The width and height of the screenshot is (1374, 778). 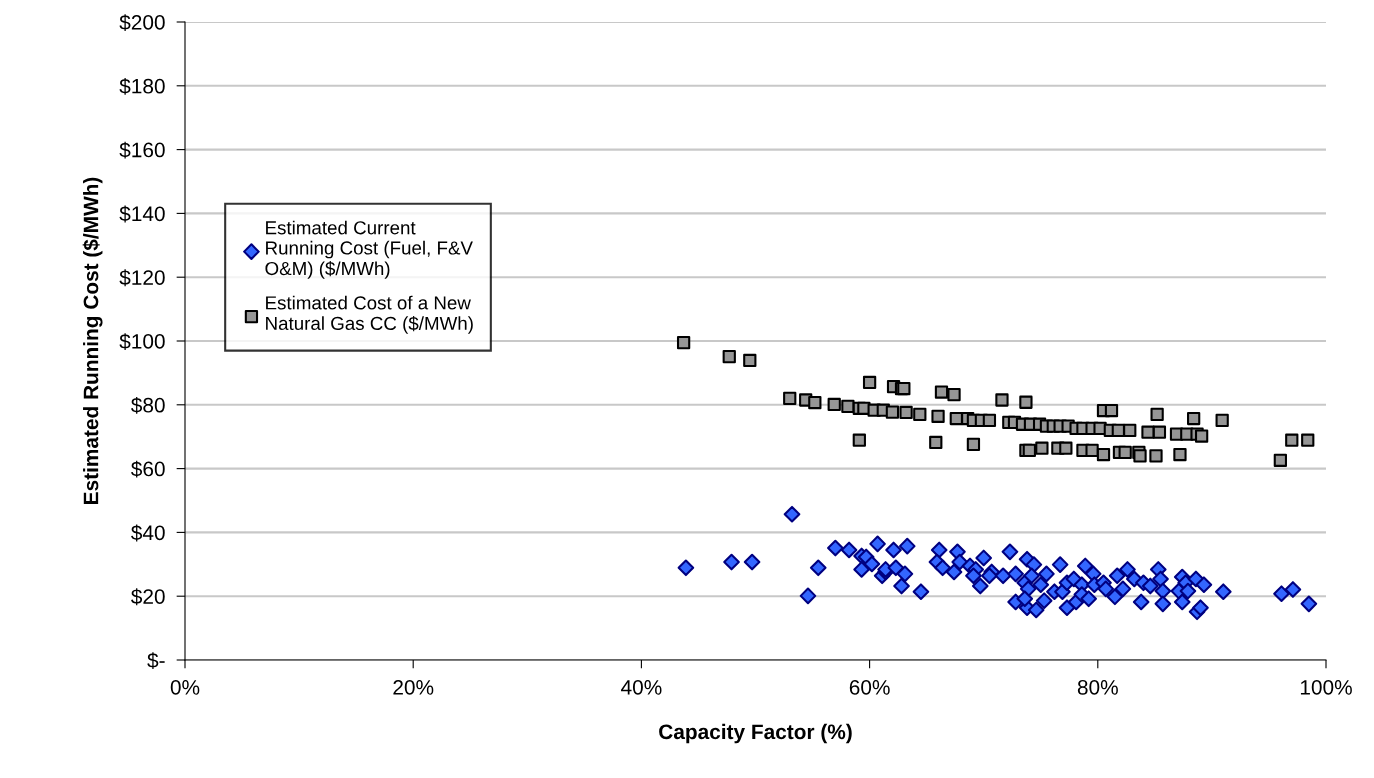 What do you see at coordinates (148, 597) in the screenshot?
I see `y-tick-label: $20` at bounding box center [148, 597].